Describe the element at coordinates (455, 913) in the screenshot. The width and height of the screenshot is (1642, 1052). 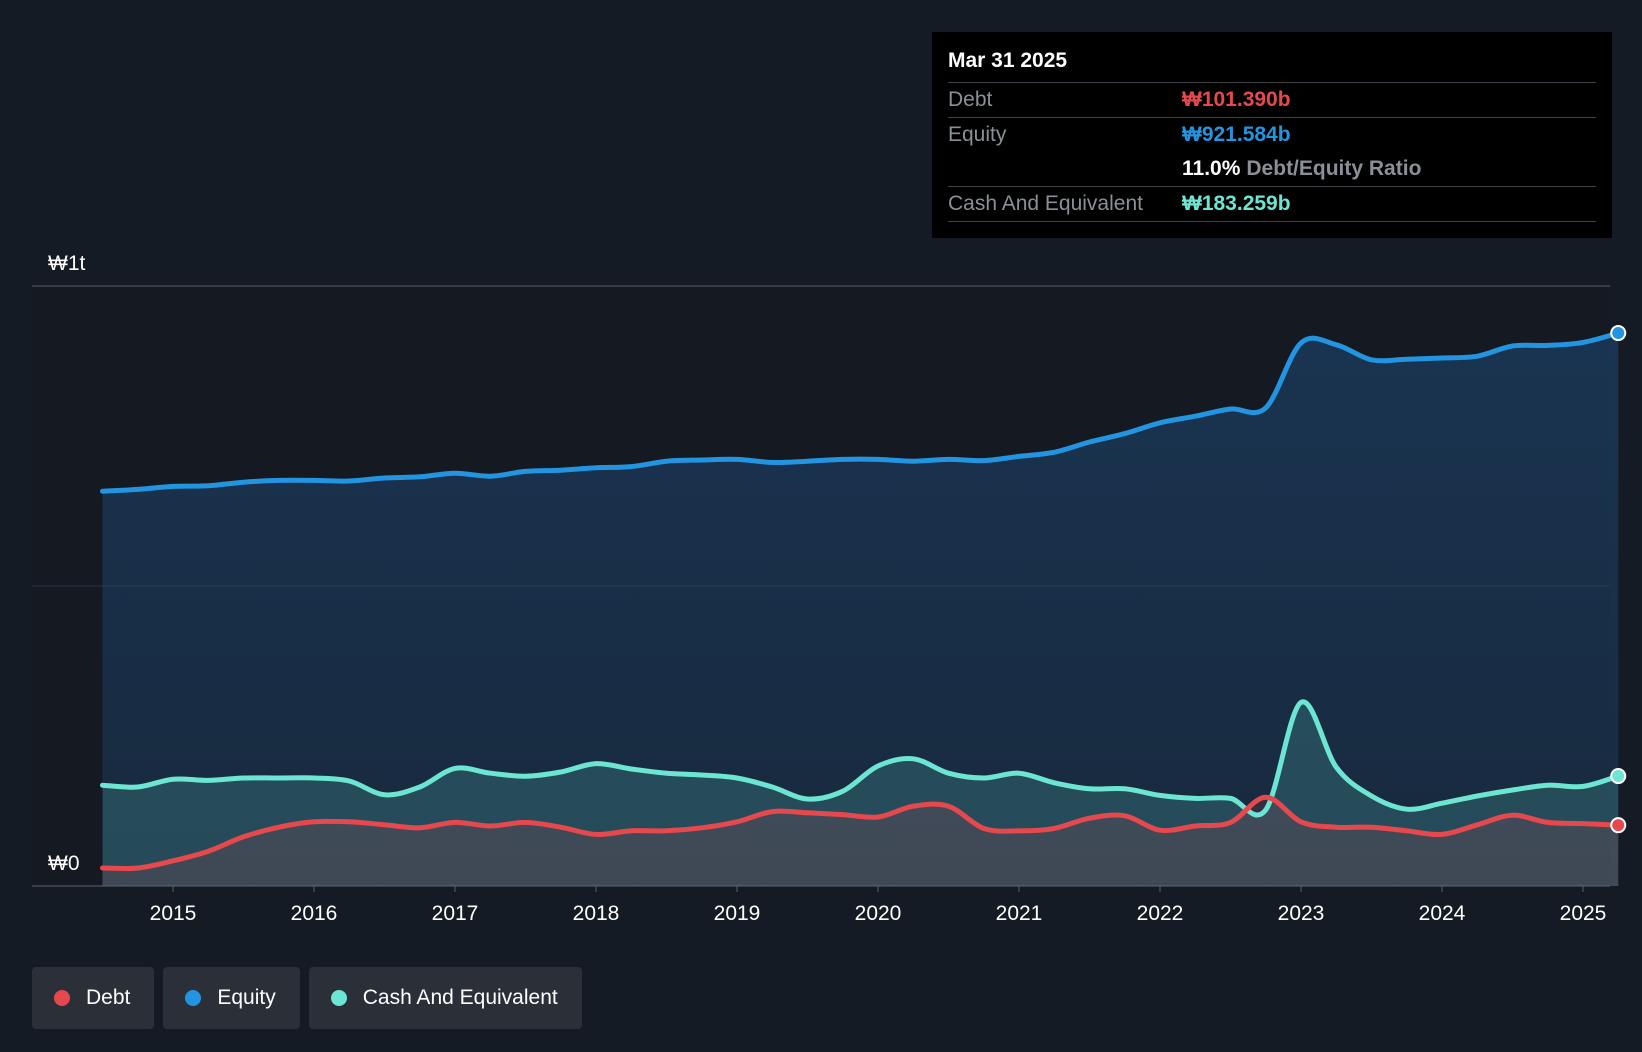
I see `x-tick-label: 2017` at that location.